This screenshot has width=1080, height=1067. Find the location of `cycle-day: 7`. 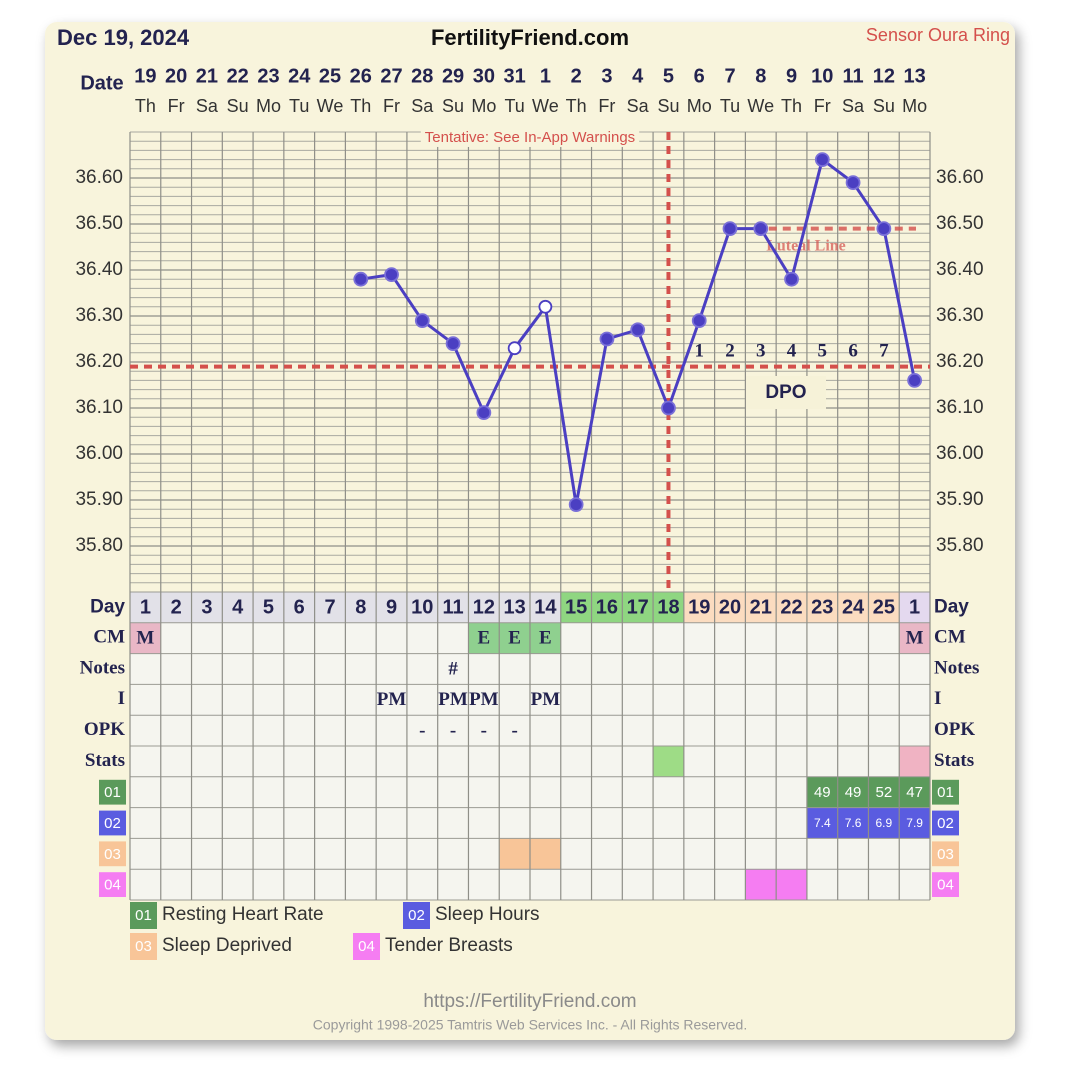

cycle-day: 7 is located at coordinates (329, 608).